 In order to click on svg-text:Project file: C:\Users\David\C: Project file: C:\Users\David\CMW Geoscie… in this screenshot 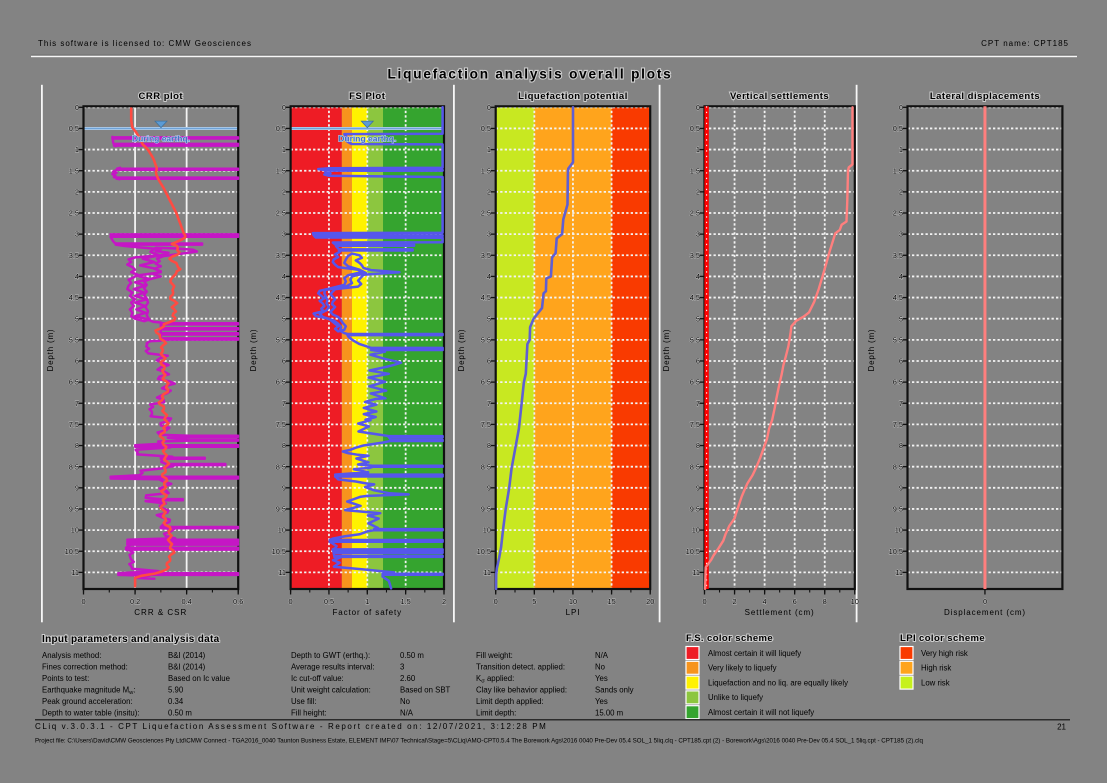, I will do `click(479, 741)`.